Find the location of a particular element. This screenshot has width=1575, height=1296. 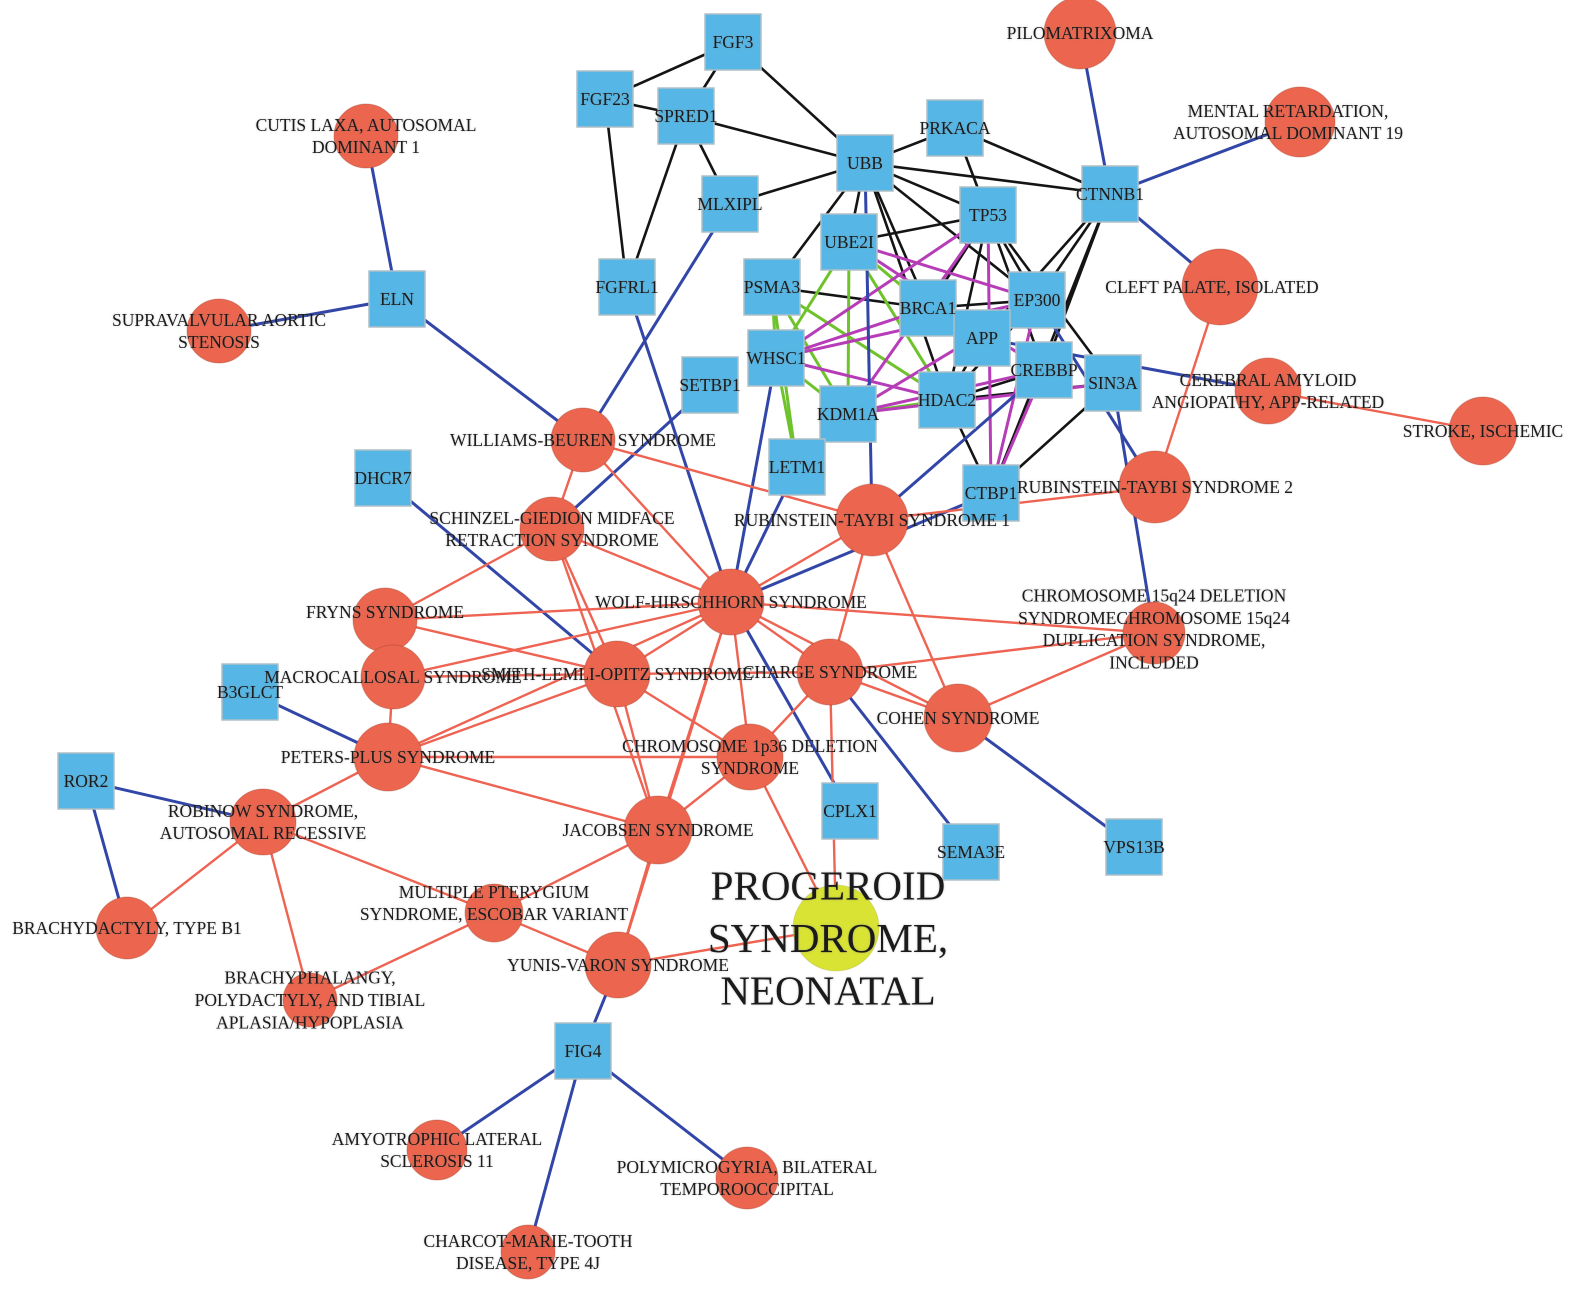

gene-node-fgfrl1 is located at coordinates (627, 287).